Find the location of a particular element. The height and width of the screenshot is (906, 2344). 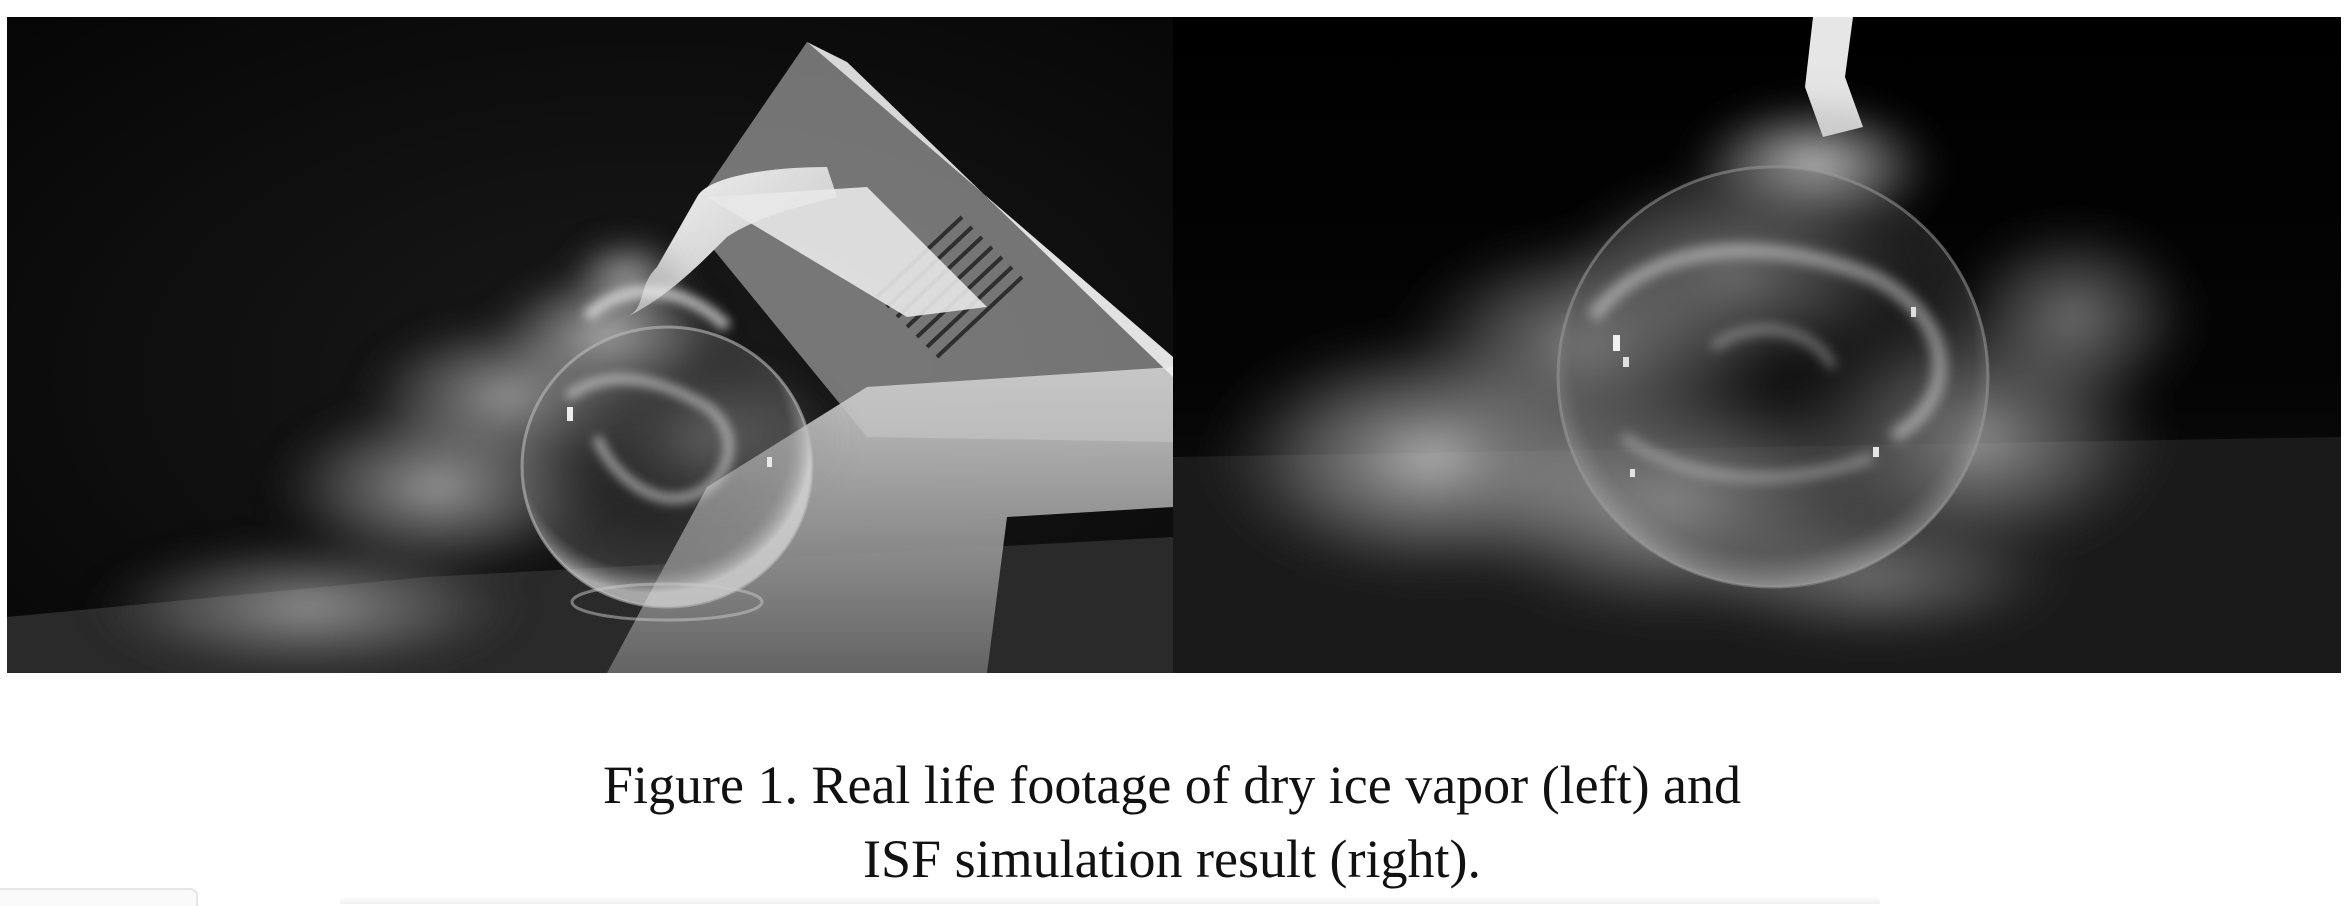

bottom-edge-shadow is located at coordinates (1110, 900).